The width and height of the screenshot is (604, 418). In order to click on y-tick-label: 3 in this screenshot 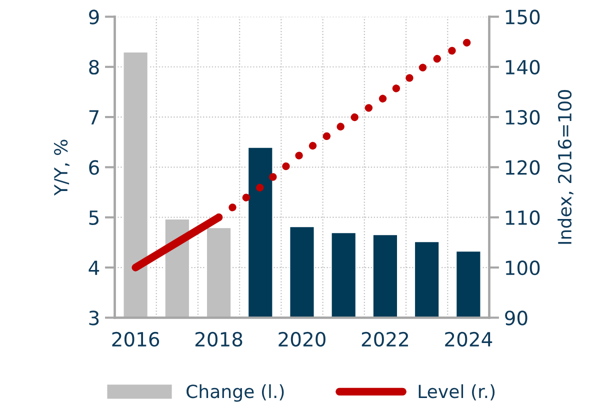, I will do `click(94, 318)`.